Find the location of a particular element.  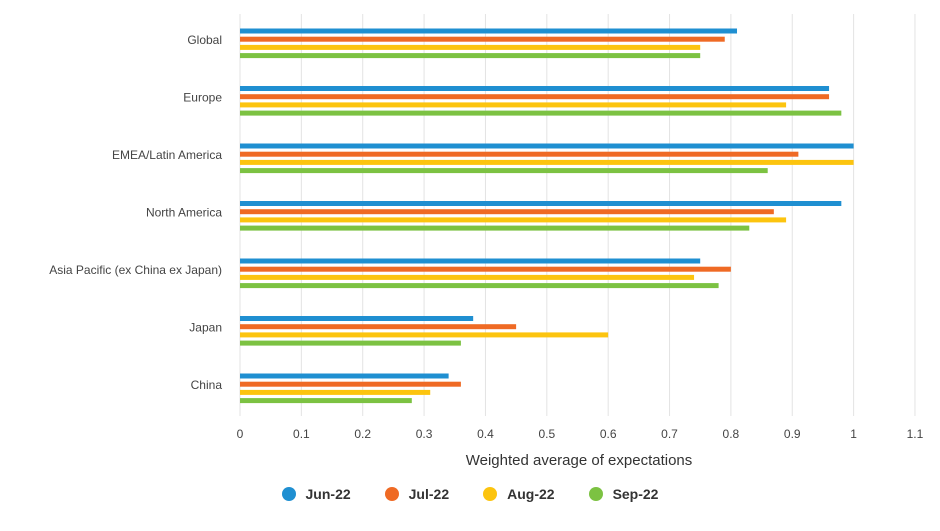

category-label: China is located at coordinates (207, 385).